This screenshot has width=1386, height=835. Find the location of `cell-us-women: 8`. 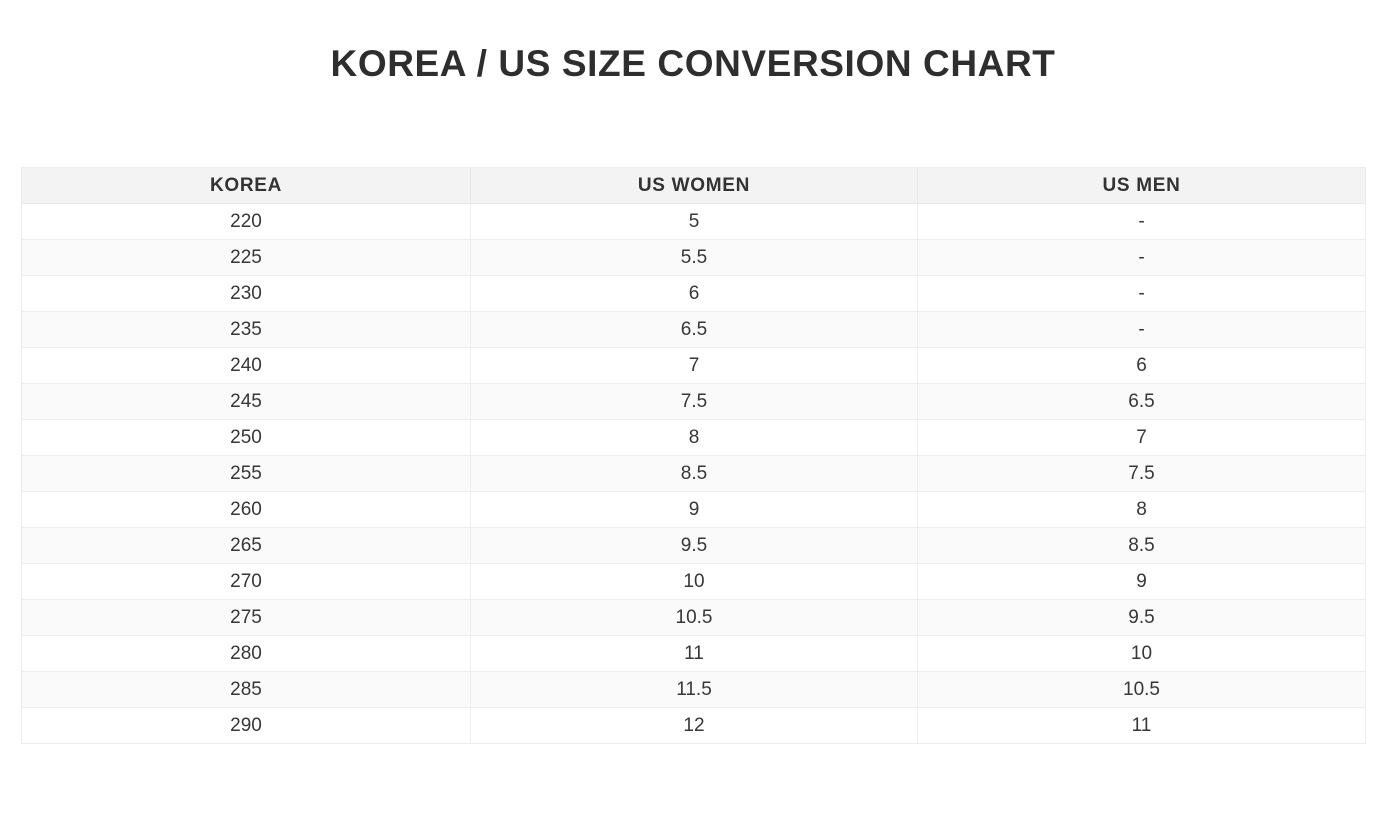

cell-us-women: 8 is located at coordinates (694, 437).